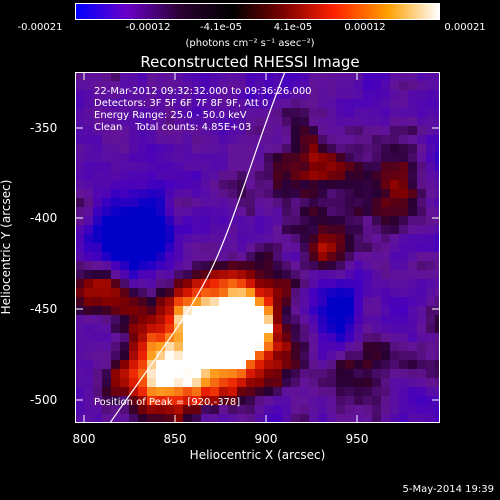 This screenshot has height=500, width=500. Describe the element at coordinates (250, 43) in the screenshot. I see `colorbar-units: (photons cm⁻² s⁻¹ asec⁻²)` at that location.